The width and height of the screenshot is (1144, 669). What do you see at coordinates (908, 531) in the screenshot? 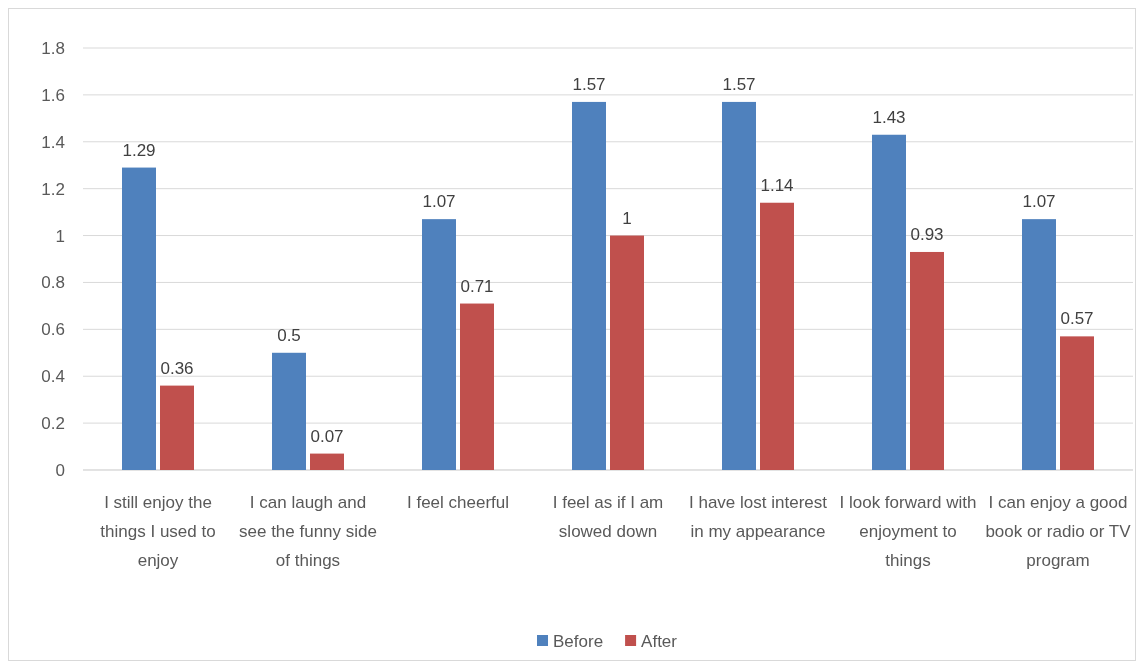
I see `x-tick-label: I look forward with enjoyment to things` at bounding box center [908, 531].